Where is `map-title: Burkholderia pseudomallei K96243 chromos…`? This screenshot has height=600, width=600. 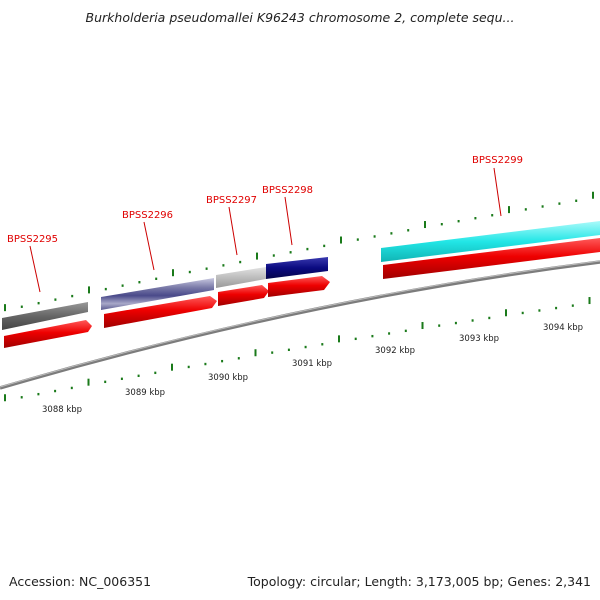
map-title: Burkholderia pseudomallei K96243 chromos… is located at coordinates (300, 17).